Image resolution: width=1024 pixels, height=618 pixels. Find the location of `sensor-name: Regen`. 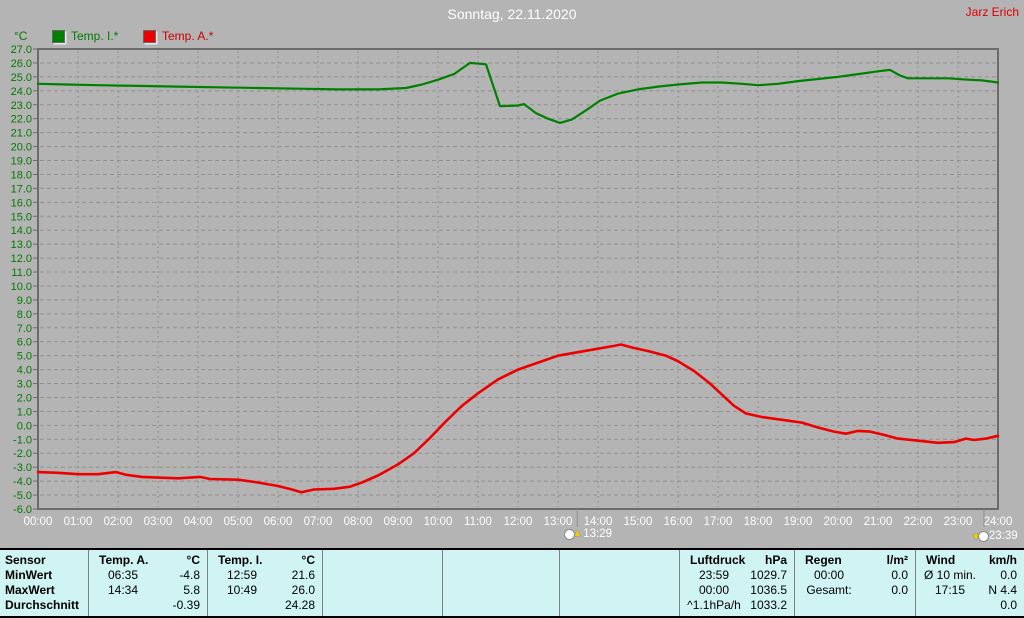

sensor-name: Regen is located at coordinates (823, 560).